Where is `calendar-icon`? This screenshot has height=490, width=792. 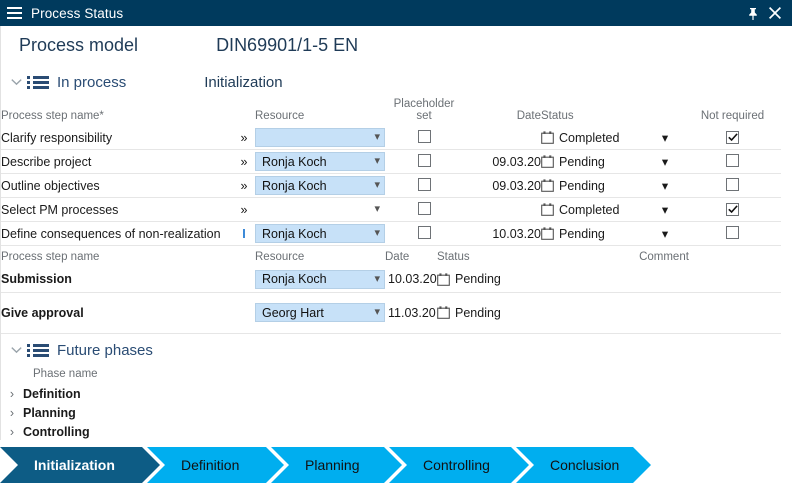 calendar-icon is located at coordinates (547, 209).